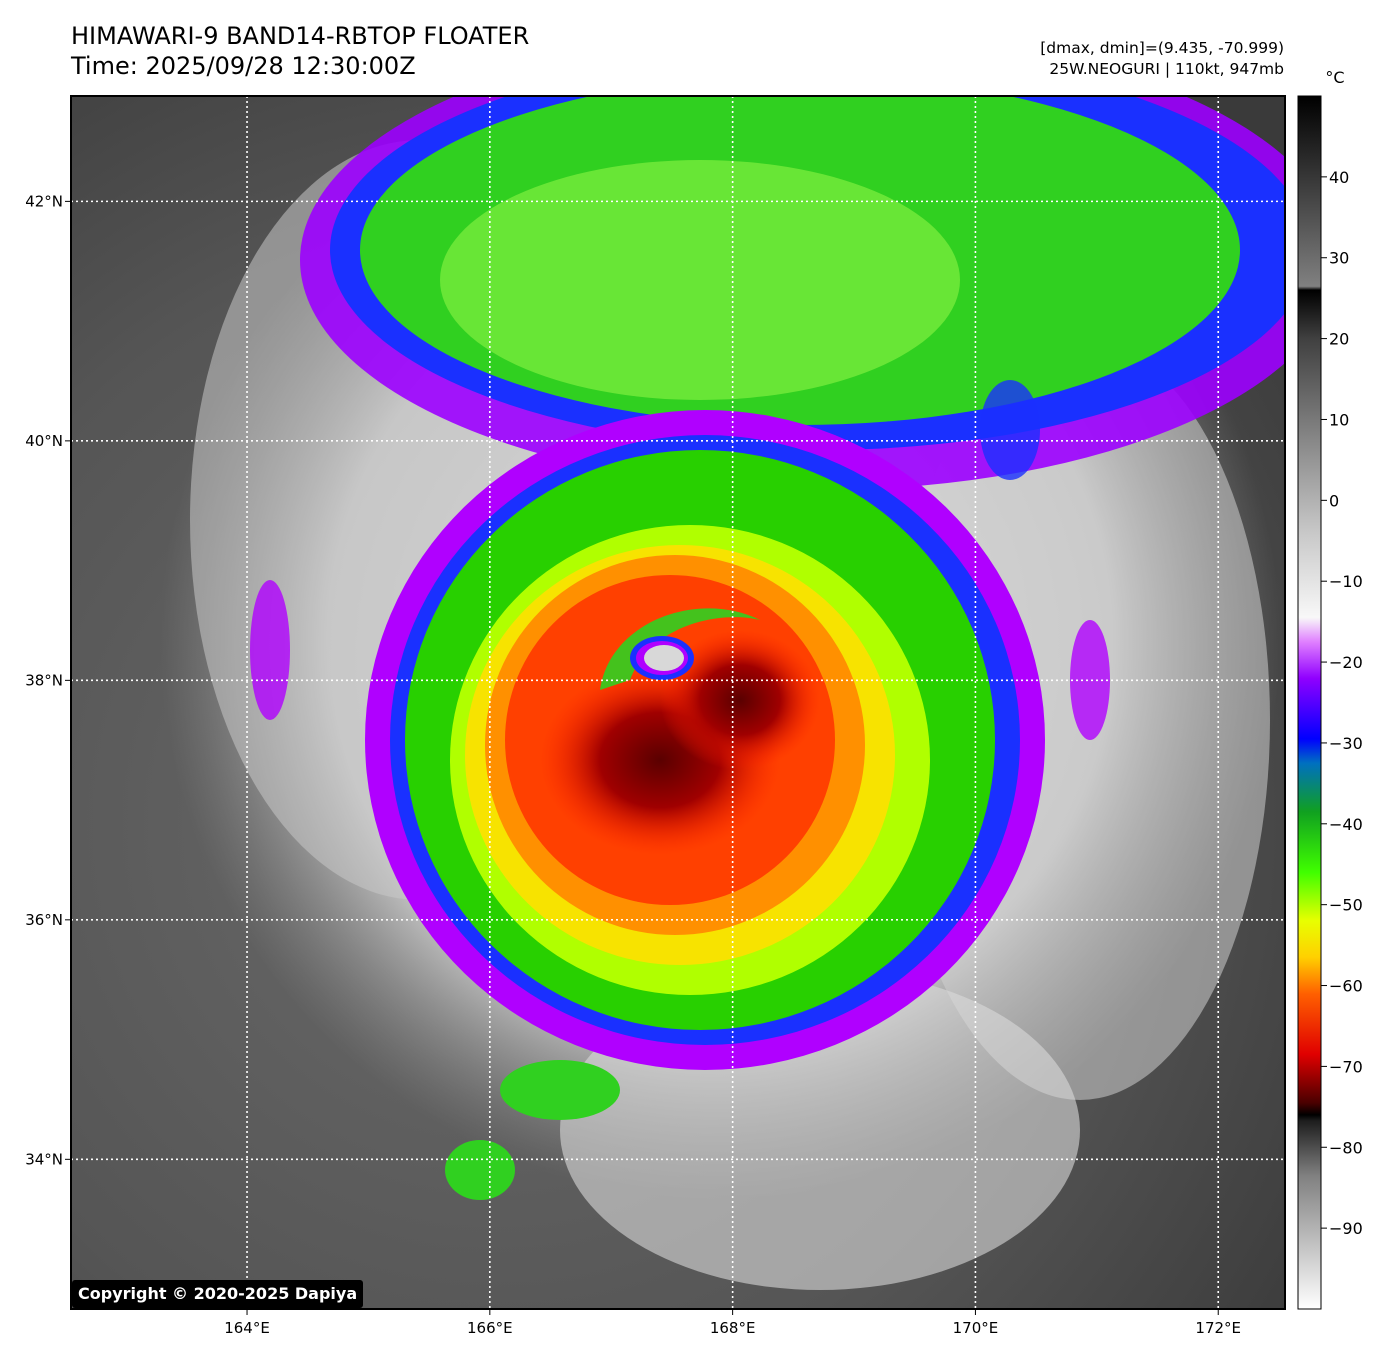  What do you see at coordinates (1166, 69) in the screenshot?
I see `storm-info: 25W.NEOGURI | 110kt, 947mb` at bounding box center [1166, 69].